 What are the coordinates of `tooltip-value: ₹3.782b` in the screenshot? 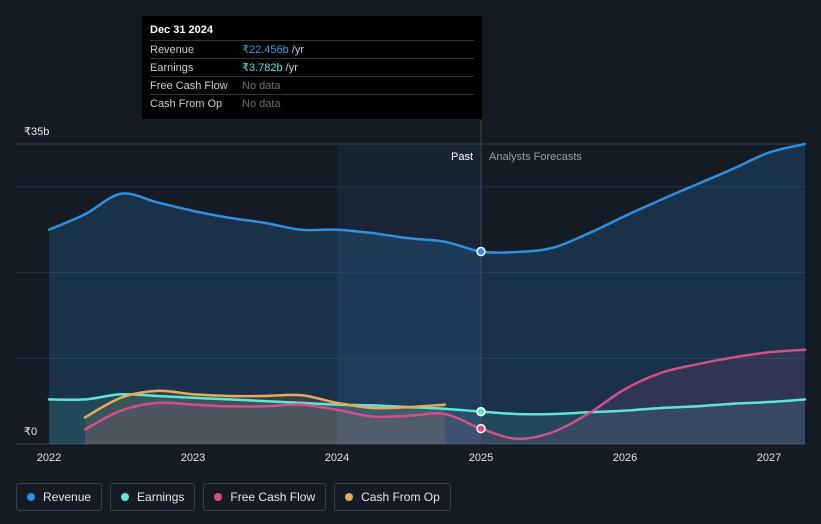 It's located at (262, 68).